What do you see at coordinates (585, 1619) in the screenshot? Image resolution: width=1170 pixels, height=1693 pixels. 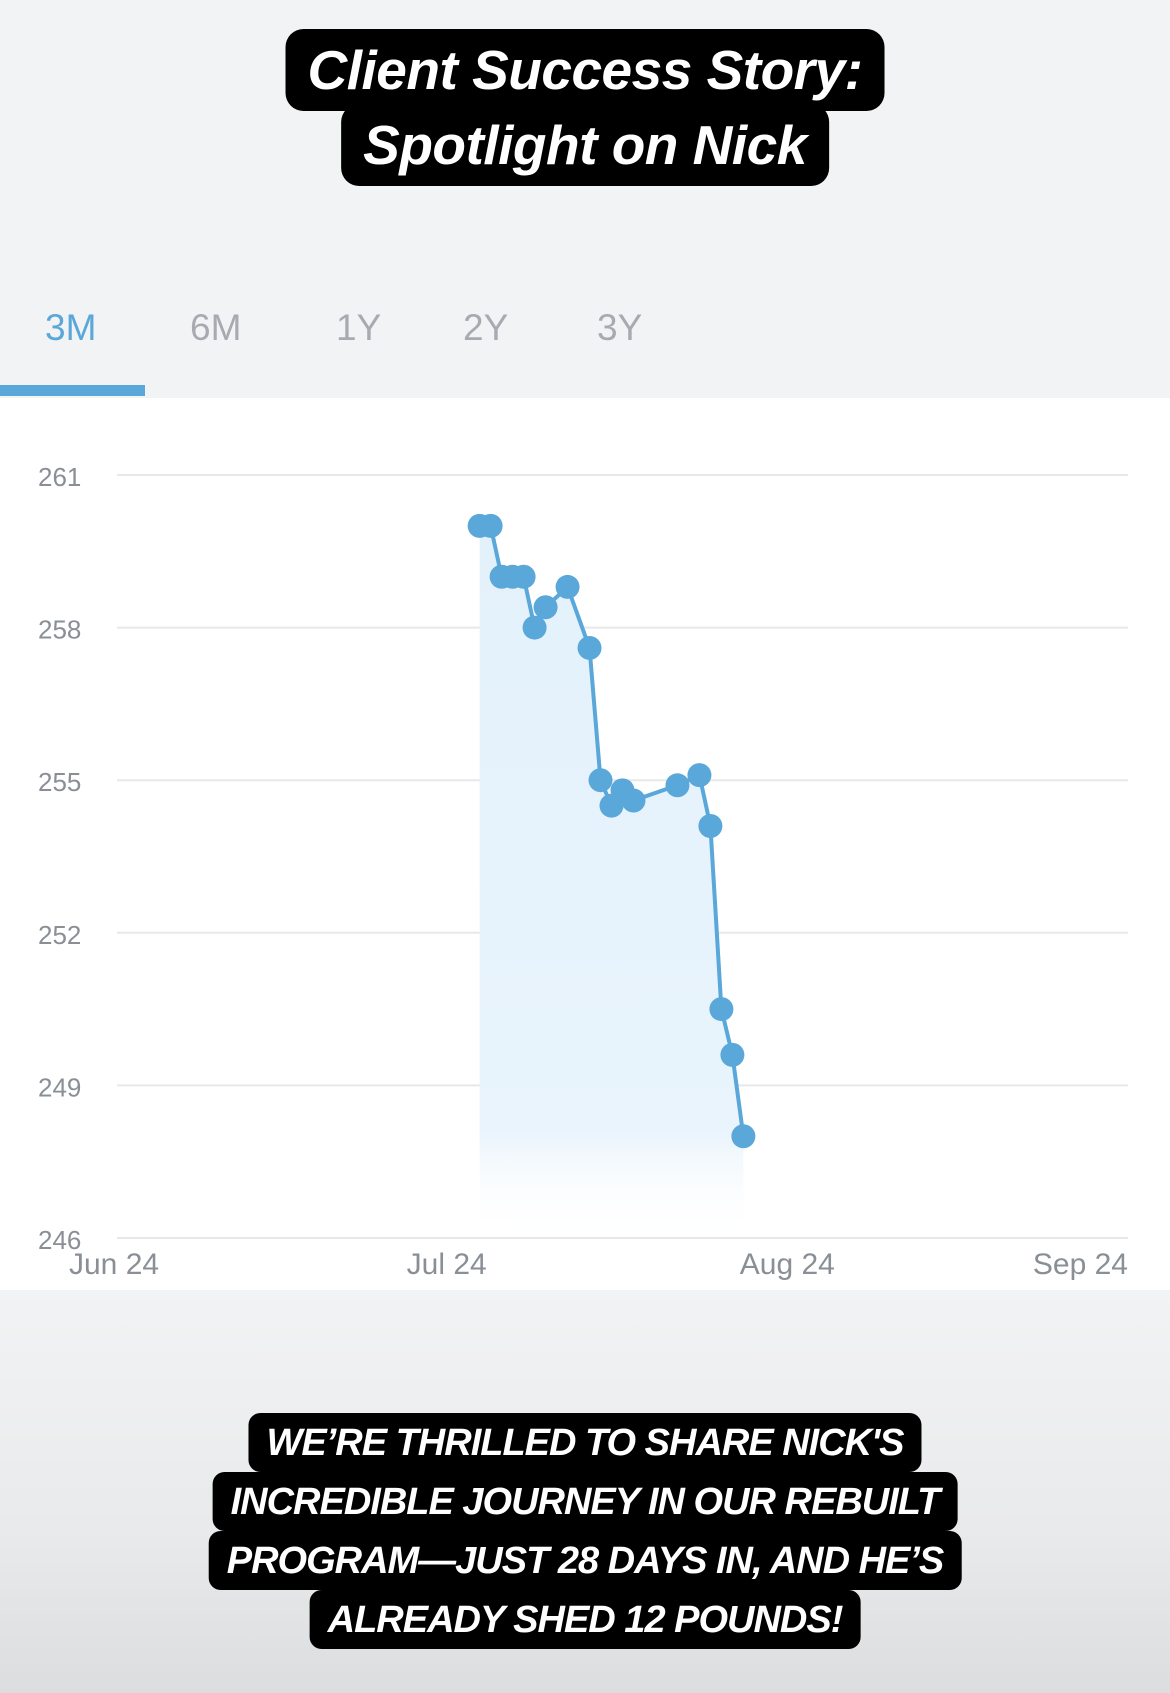 I see `caption-line-4: ALREADY SHED 12 POUNDS!` at bounding box center [585, 1619].